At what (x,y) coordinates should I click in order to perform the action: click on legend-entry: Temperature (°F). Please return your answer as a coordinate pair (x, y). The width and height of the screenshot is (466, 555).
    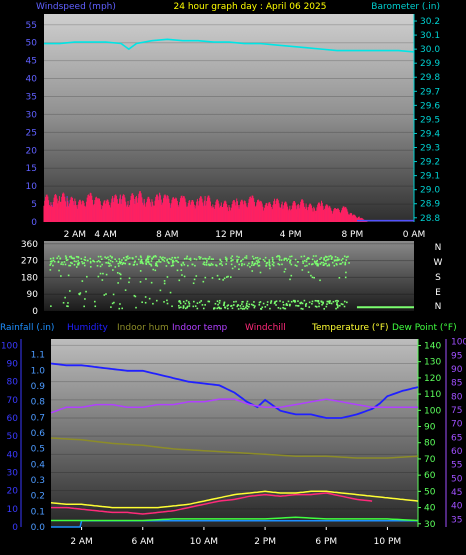
    Looking at the image, I should click on (350, 328).